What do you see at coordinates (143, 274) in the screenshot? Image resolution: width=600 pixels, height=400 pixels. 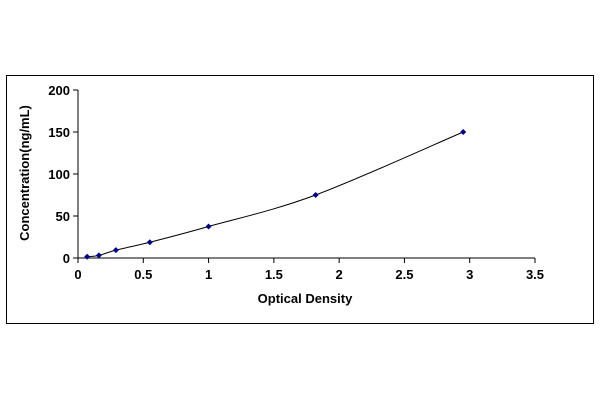 I see `x-tick-label: 0.5` at bounding box center [143, 274].